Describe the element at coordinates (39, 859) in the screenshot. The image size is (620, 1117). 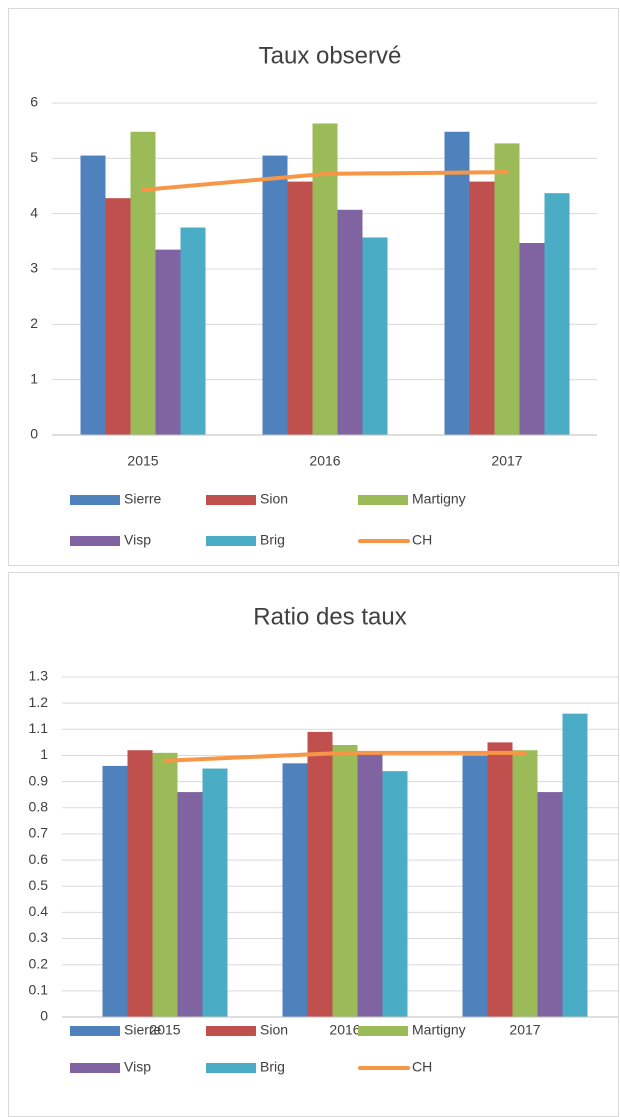
I see `y-tick-label: 0.6` at that location.